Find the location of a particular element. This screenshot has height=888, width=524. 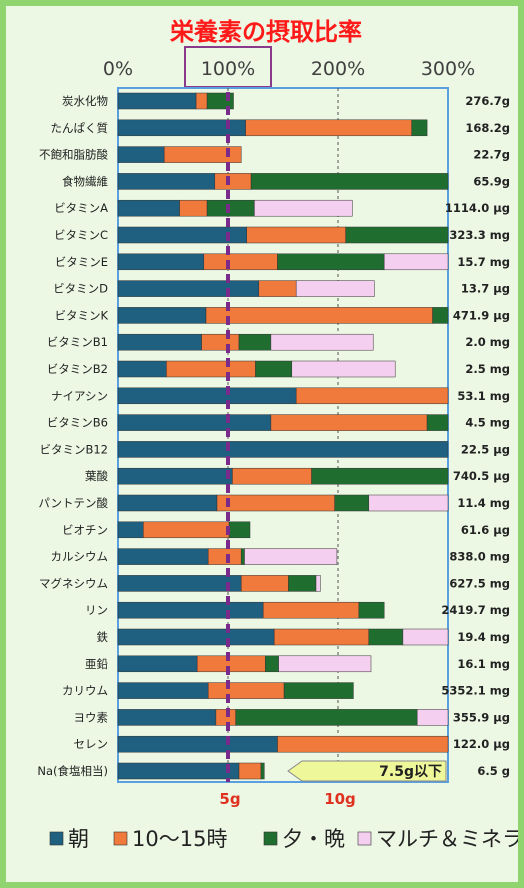

category-label: ビタミンB6 is located at coordinates (77, 423).